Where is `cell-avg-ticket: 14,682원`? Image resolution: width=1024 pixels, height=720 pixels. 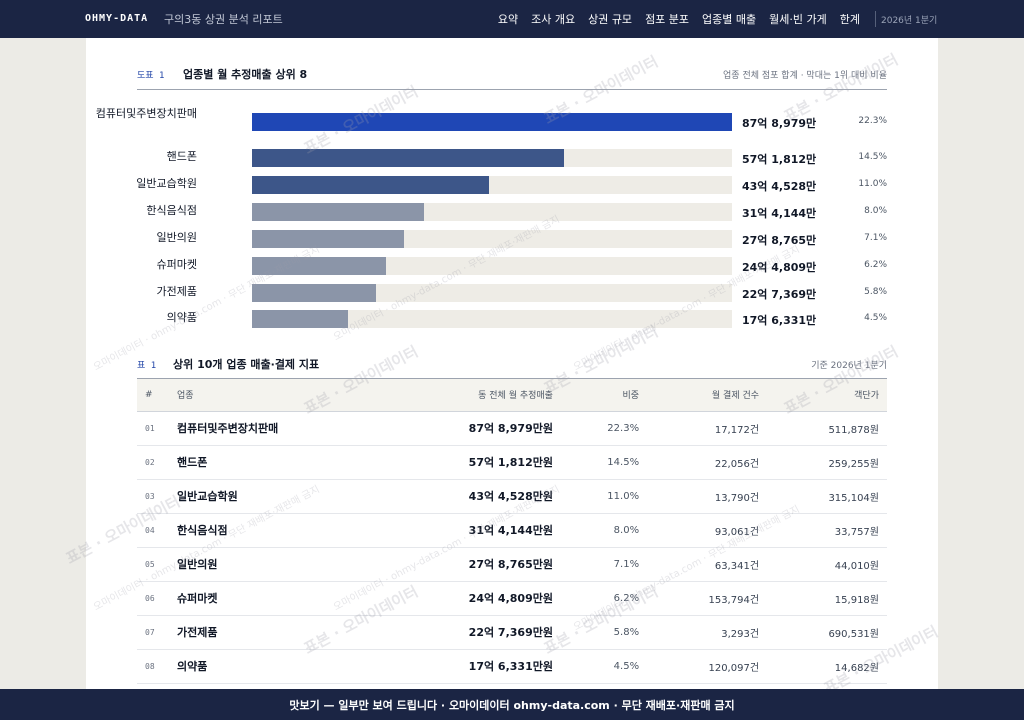 cell-avg-ticket: 14,682원 is located at coordinates (827, 666).